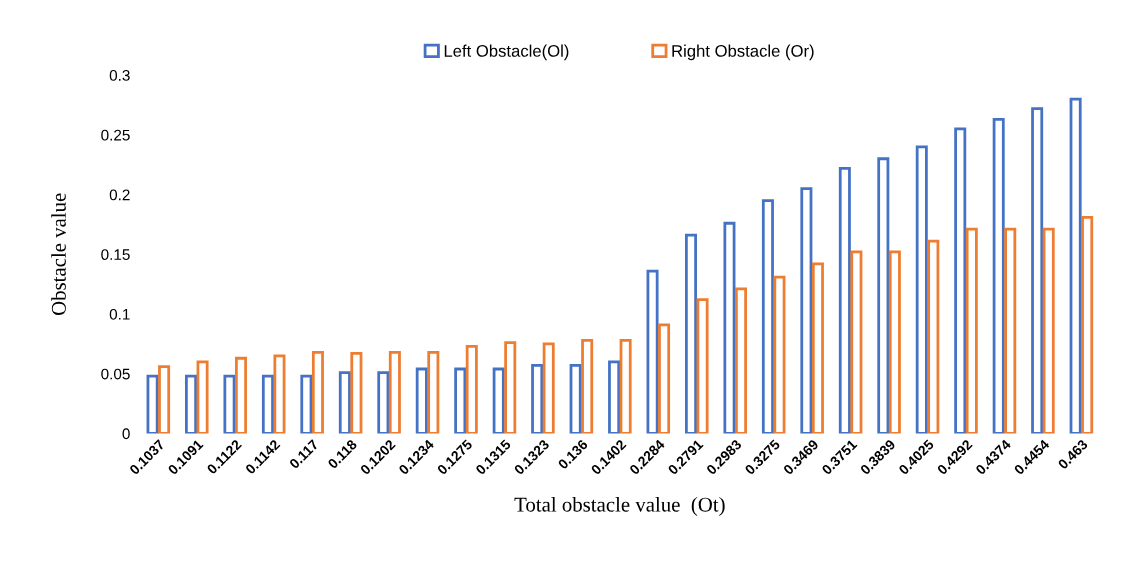  Describe the element at coordinates (506, 52) in the screenshot. I see `legend-label: Left Obstacle(Ol)` at that location.